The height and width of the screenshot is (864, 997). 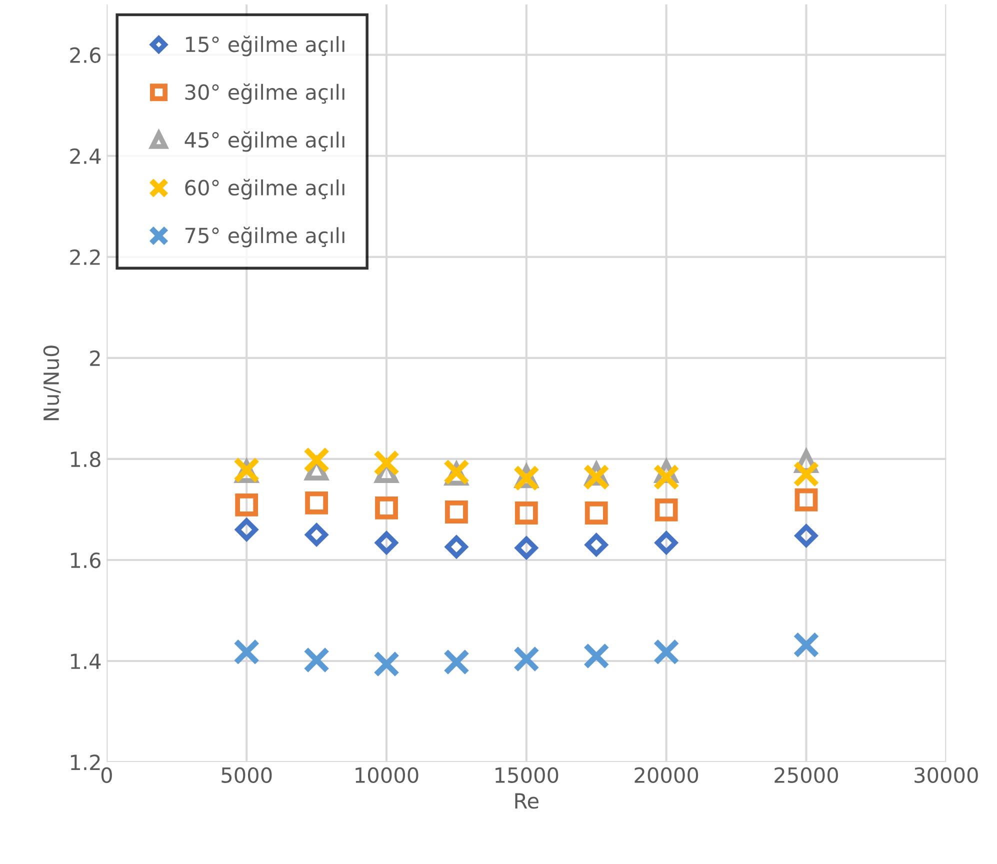 What do you see at coordinates (264, 141) in the screenshot?
I see `legend-label: 45° eğilme açılı` at bounding box center [264, 141].